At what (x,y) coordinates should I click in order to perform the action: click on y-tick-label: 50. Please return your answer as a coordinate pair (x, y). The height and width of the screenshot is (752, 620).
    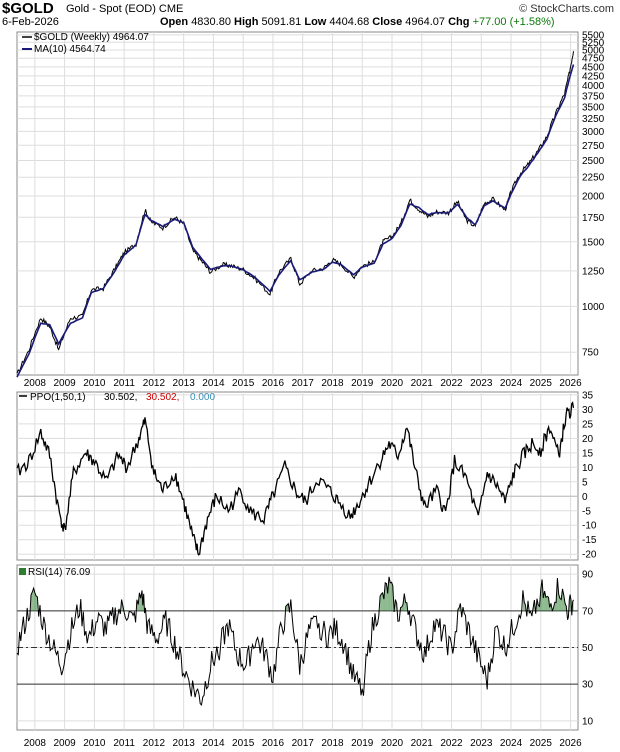
    Looking at the image, I should click on (588, 648).